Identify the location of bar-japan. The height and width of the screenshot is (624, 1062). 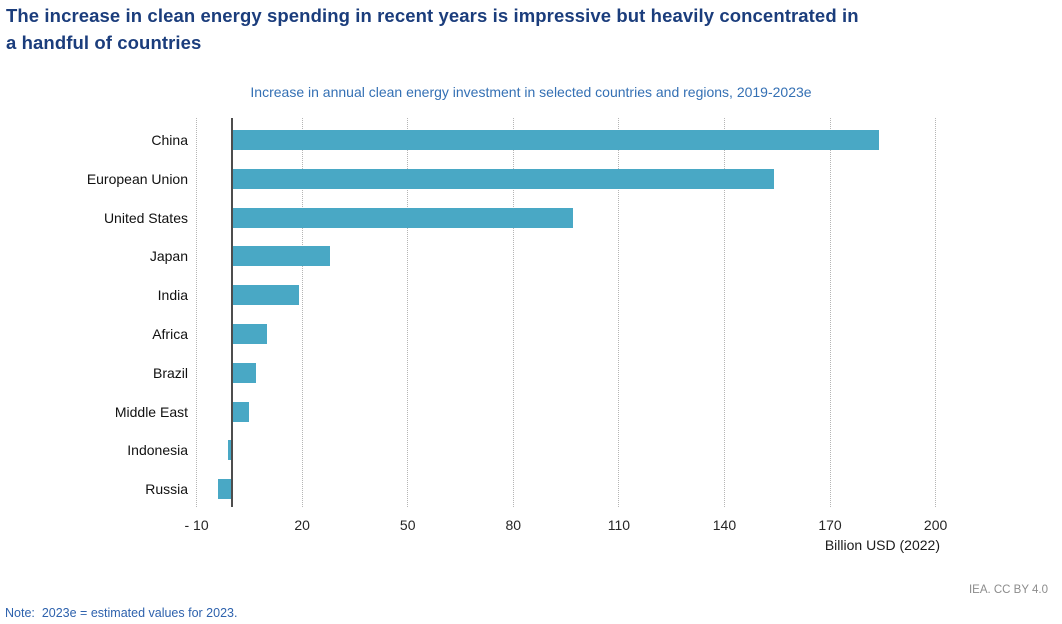
(281, 256).